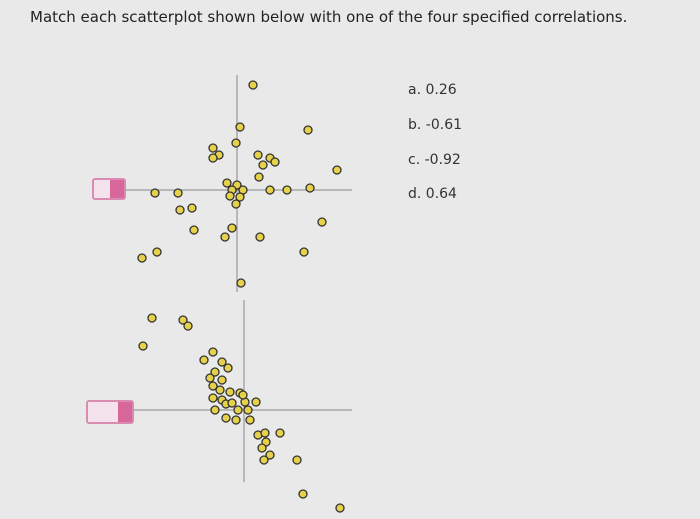 Image resolution: width=700 pixels, height=519 pixels. Describe the element at coordinates (434, 160) in the screenshot. I see `option: c. -0.92` at that location.